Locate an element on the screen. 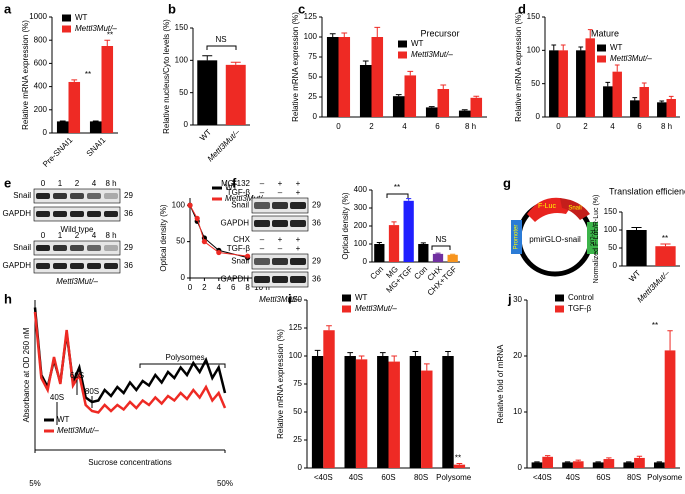 This screenshot has width=685, height=494. panel-letter: c is located at coordinates (301, 8).